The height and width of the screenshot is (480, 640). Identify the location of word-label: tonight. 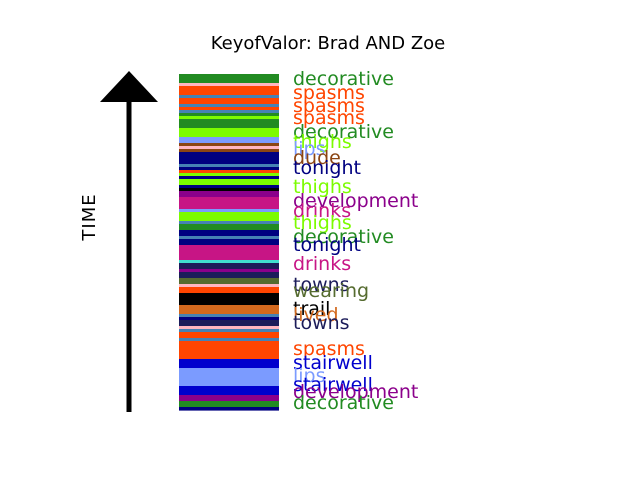
(327, 245).